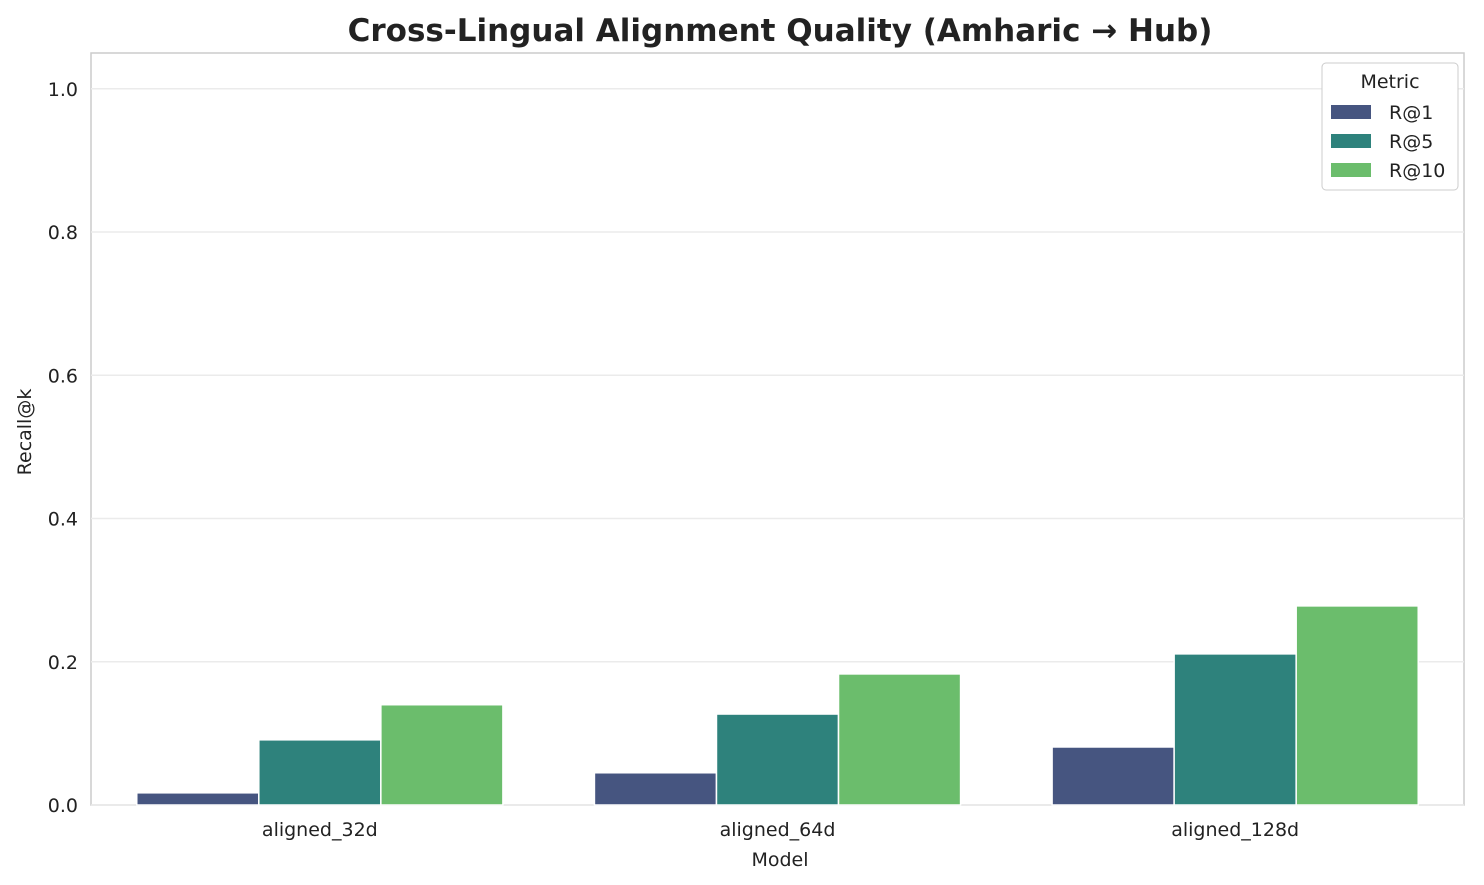  Describe the element at coordinates (63, 806) in the screenshot. I see `y-tick-label: 0.0` at that location.